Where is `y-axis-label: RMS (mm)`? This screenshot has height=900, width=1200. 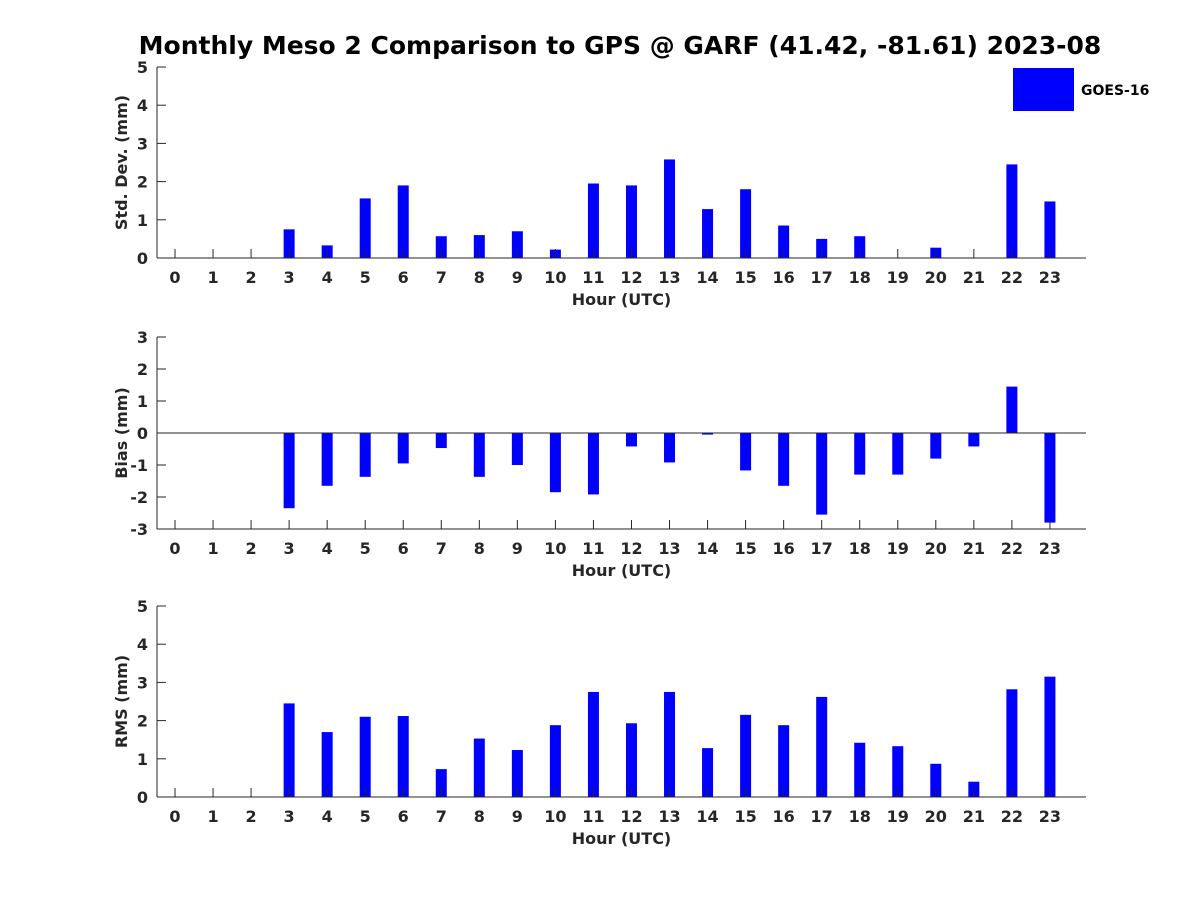 y-axis-label: RMS (mm) is located at coordinates (121, 701).